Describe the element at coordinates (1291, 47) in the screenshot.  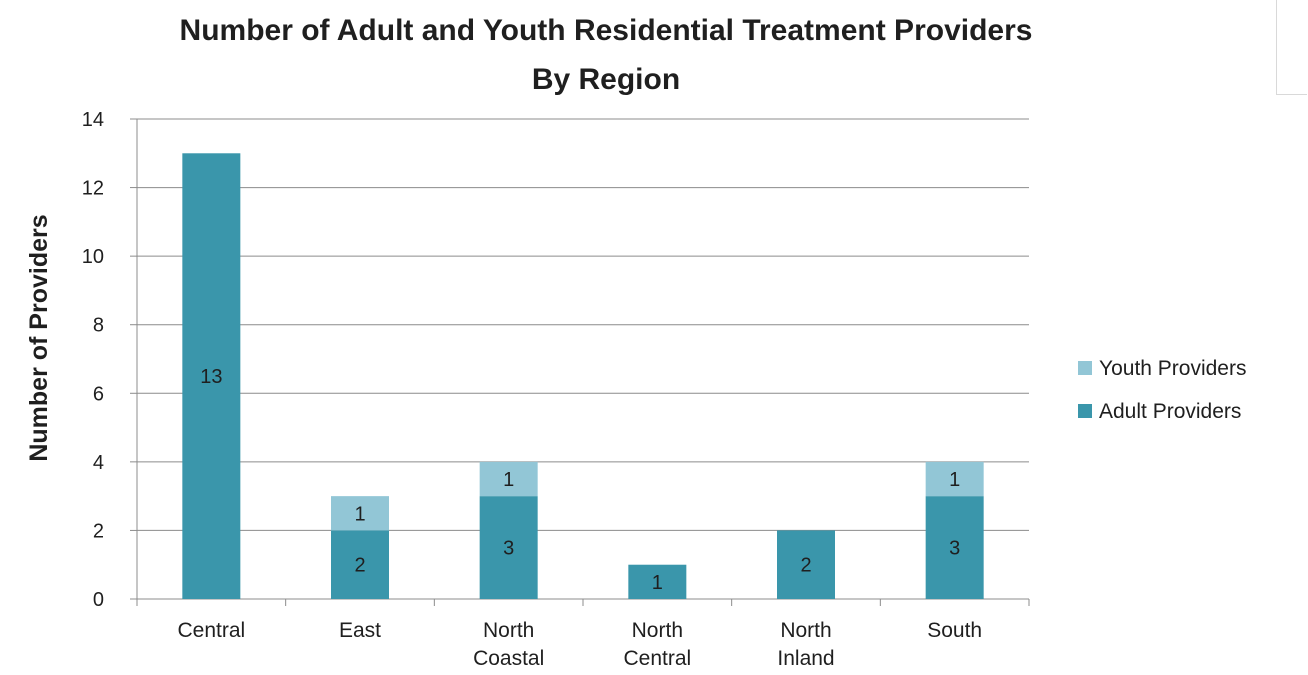
I see `adjacent-panel-edge` at that location.